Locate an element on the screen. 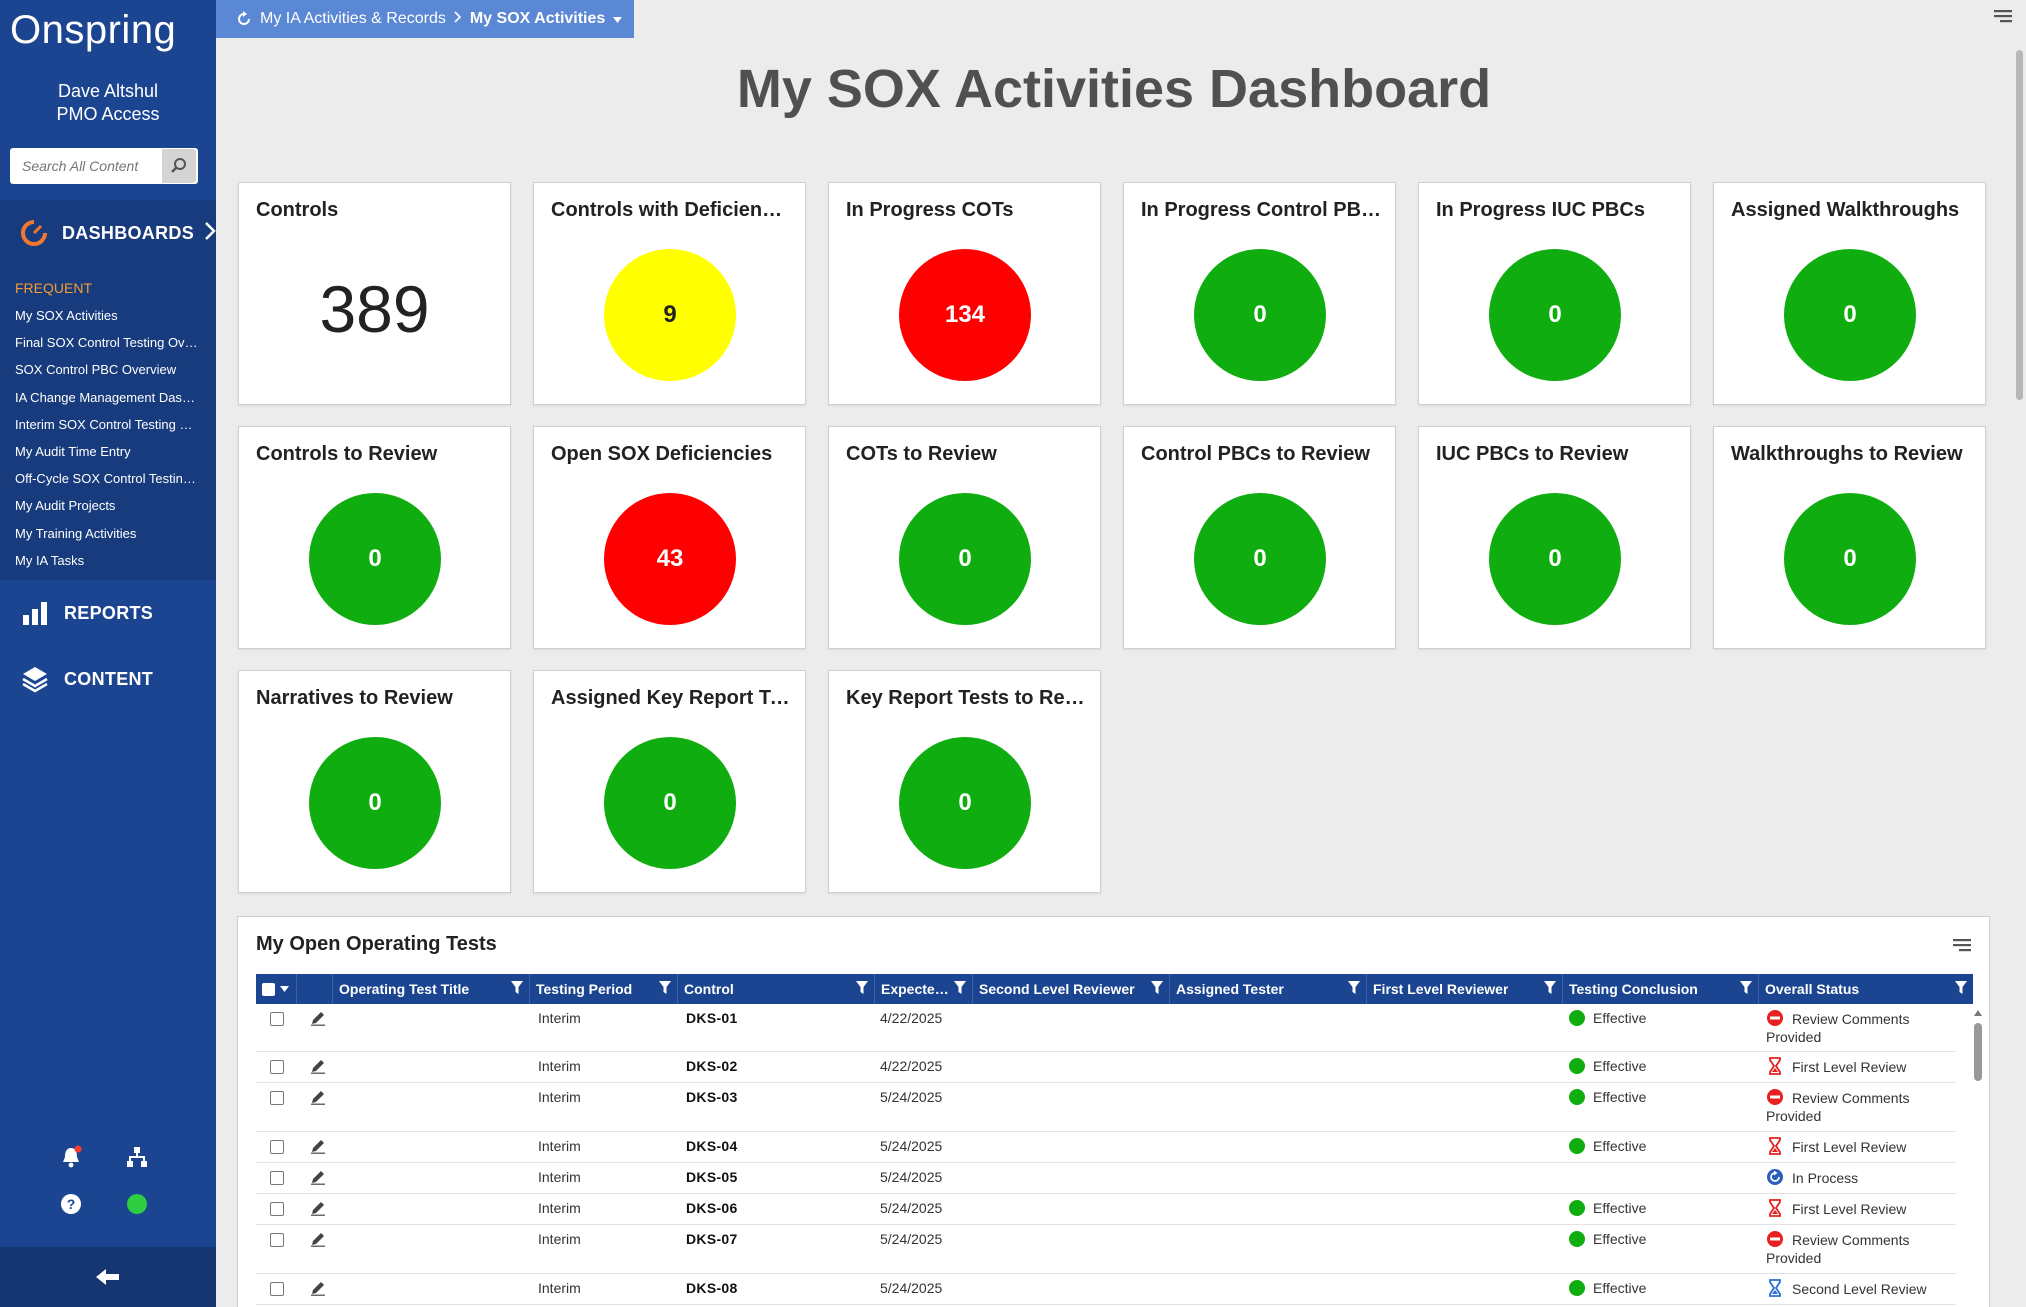  dashboard-tile: Assigned Key Report Tests 0 is located at coordinates (669, 781).